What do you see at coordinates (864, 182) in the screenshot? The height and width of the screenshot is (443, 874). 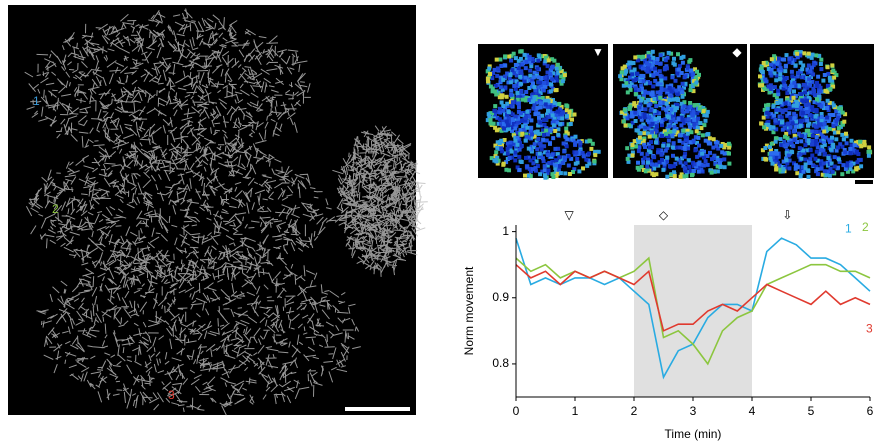 I see `scale-bar` at bounding box center [864, 182].